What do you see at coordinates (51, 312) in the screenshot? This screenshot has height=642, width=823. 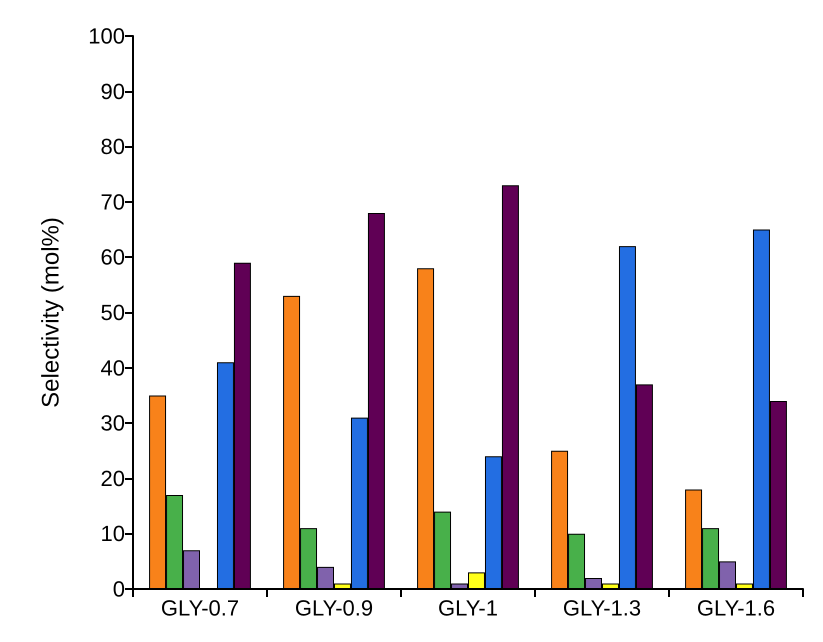 I see `y-axis-title: Selectivity (mol%)` at bounding box center [51, 312].